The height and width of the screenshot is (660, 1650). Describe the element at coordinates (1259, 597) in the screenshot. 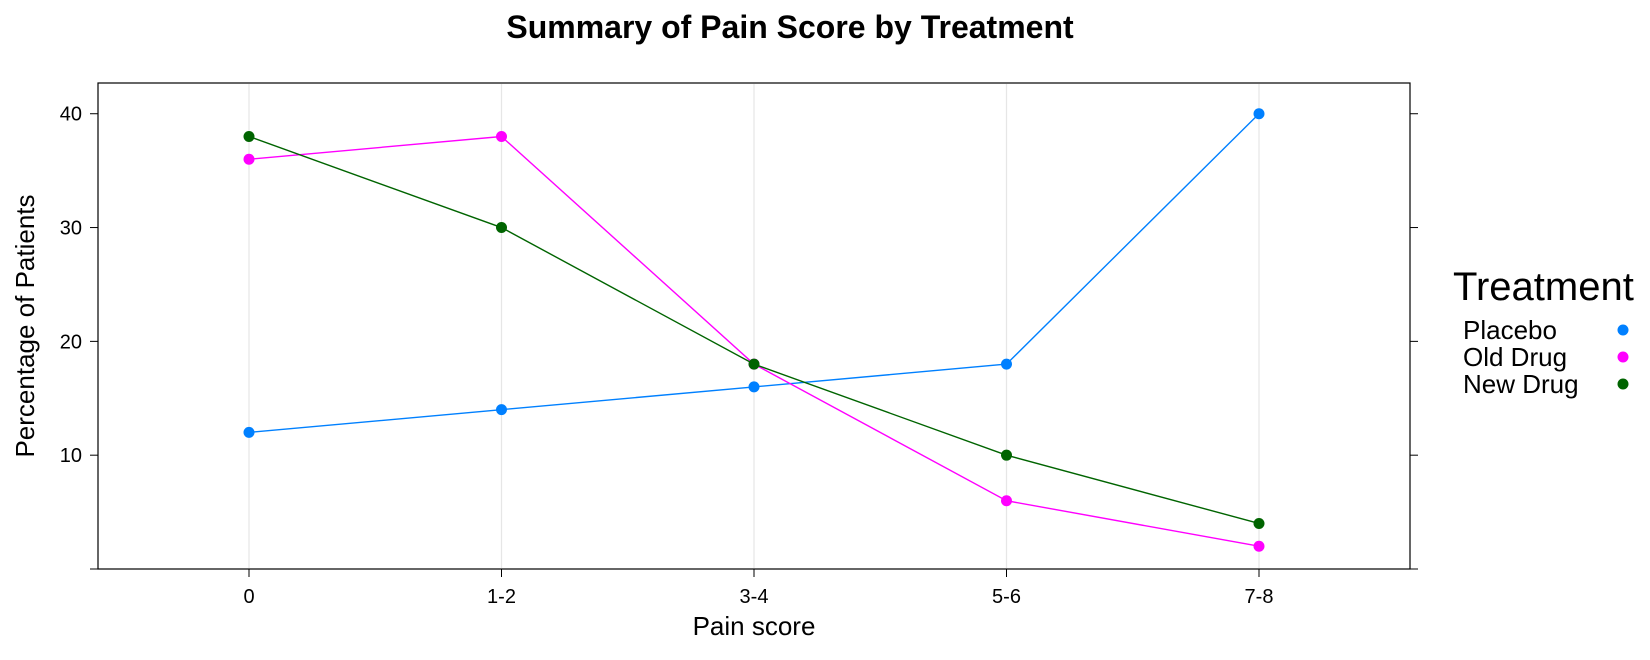

I see `x-tick-label: 7-8` at that location.